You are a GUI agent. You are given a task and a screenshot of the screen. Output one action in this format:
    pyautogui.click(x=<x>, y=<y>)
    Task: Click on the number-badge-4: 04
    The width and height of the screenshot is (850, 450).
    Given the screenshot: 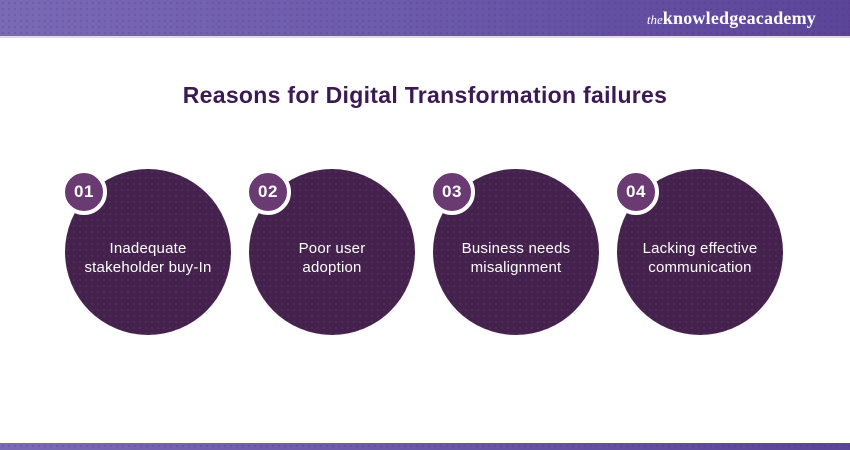 What is the action you would take?
    pyautogui.click(x=636, y=192)
    